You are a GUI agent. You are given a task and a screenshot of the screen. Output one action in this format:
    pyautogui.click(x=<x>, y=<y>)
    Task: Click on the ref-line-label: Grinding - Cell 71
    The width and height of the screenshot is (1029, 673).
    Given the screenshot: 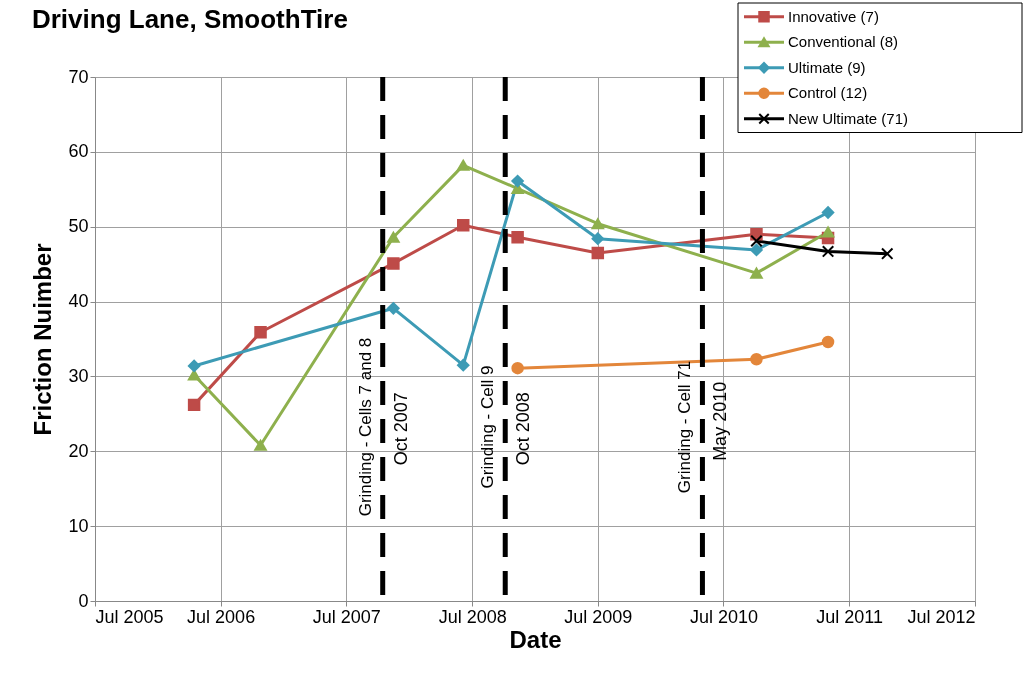 What is the action you would take?
    pyautogui.click(x=685, y=427)
    